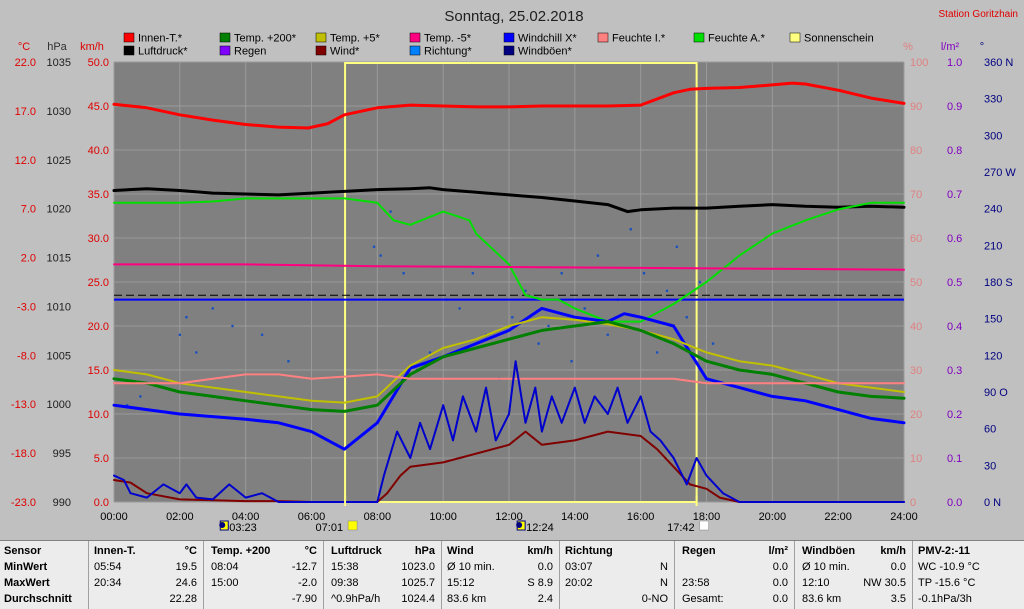 The width and height of the screenshot is (1024, 609). Describe the element at coordinates (699, 551) in the screenshot. I see `stat-header: Regen` at that location.